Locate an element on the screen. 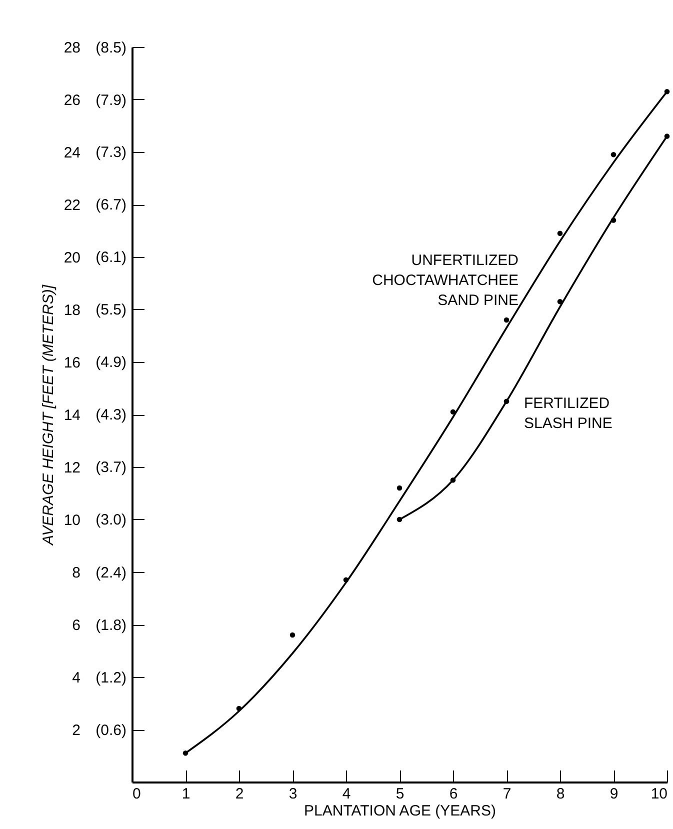  x-tick-label: 5 is located at coordinates (400, 794).